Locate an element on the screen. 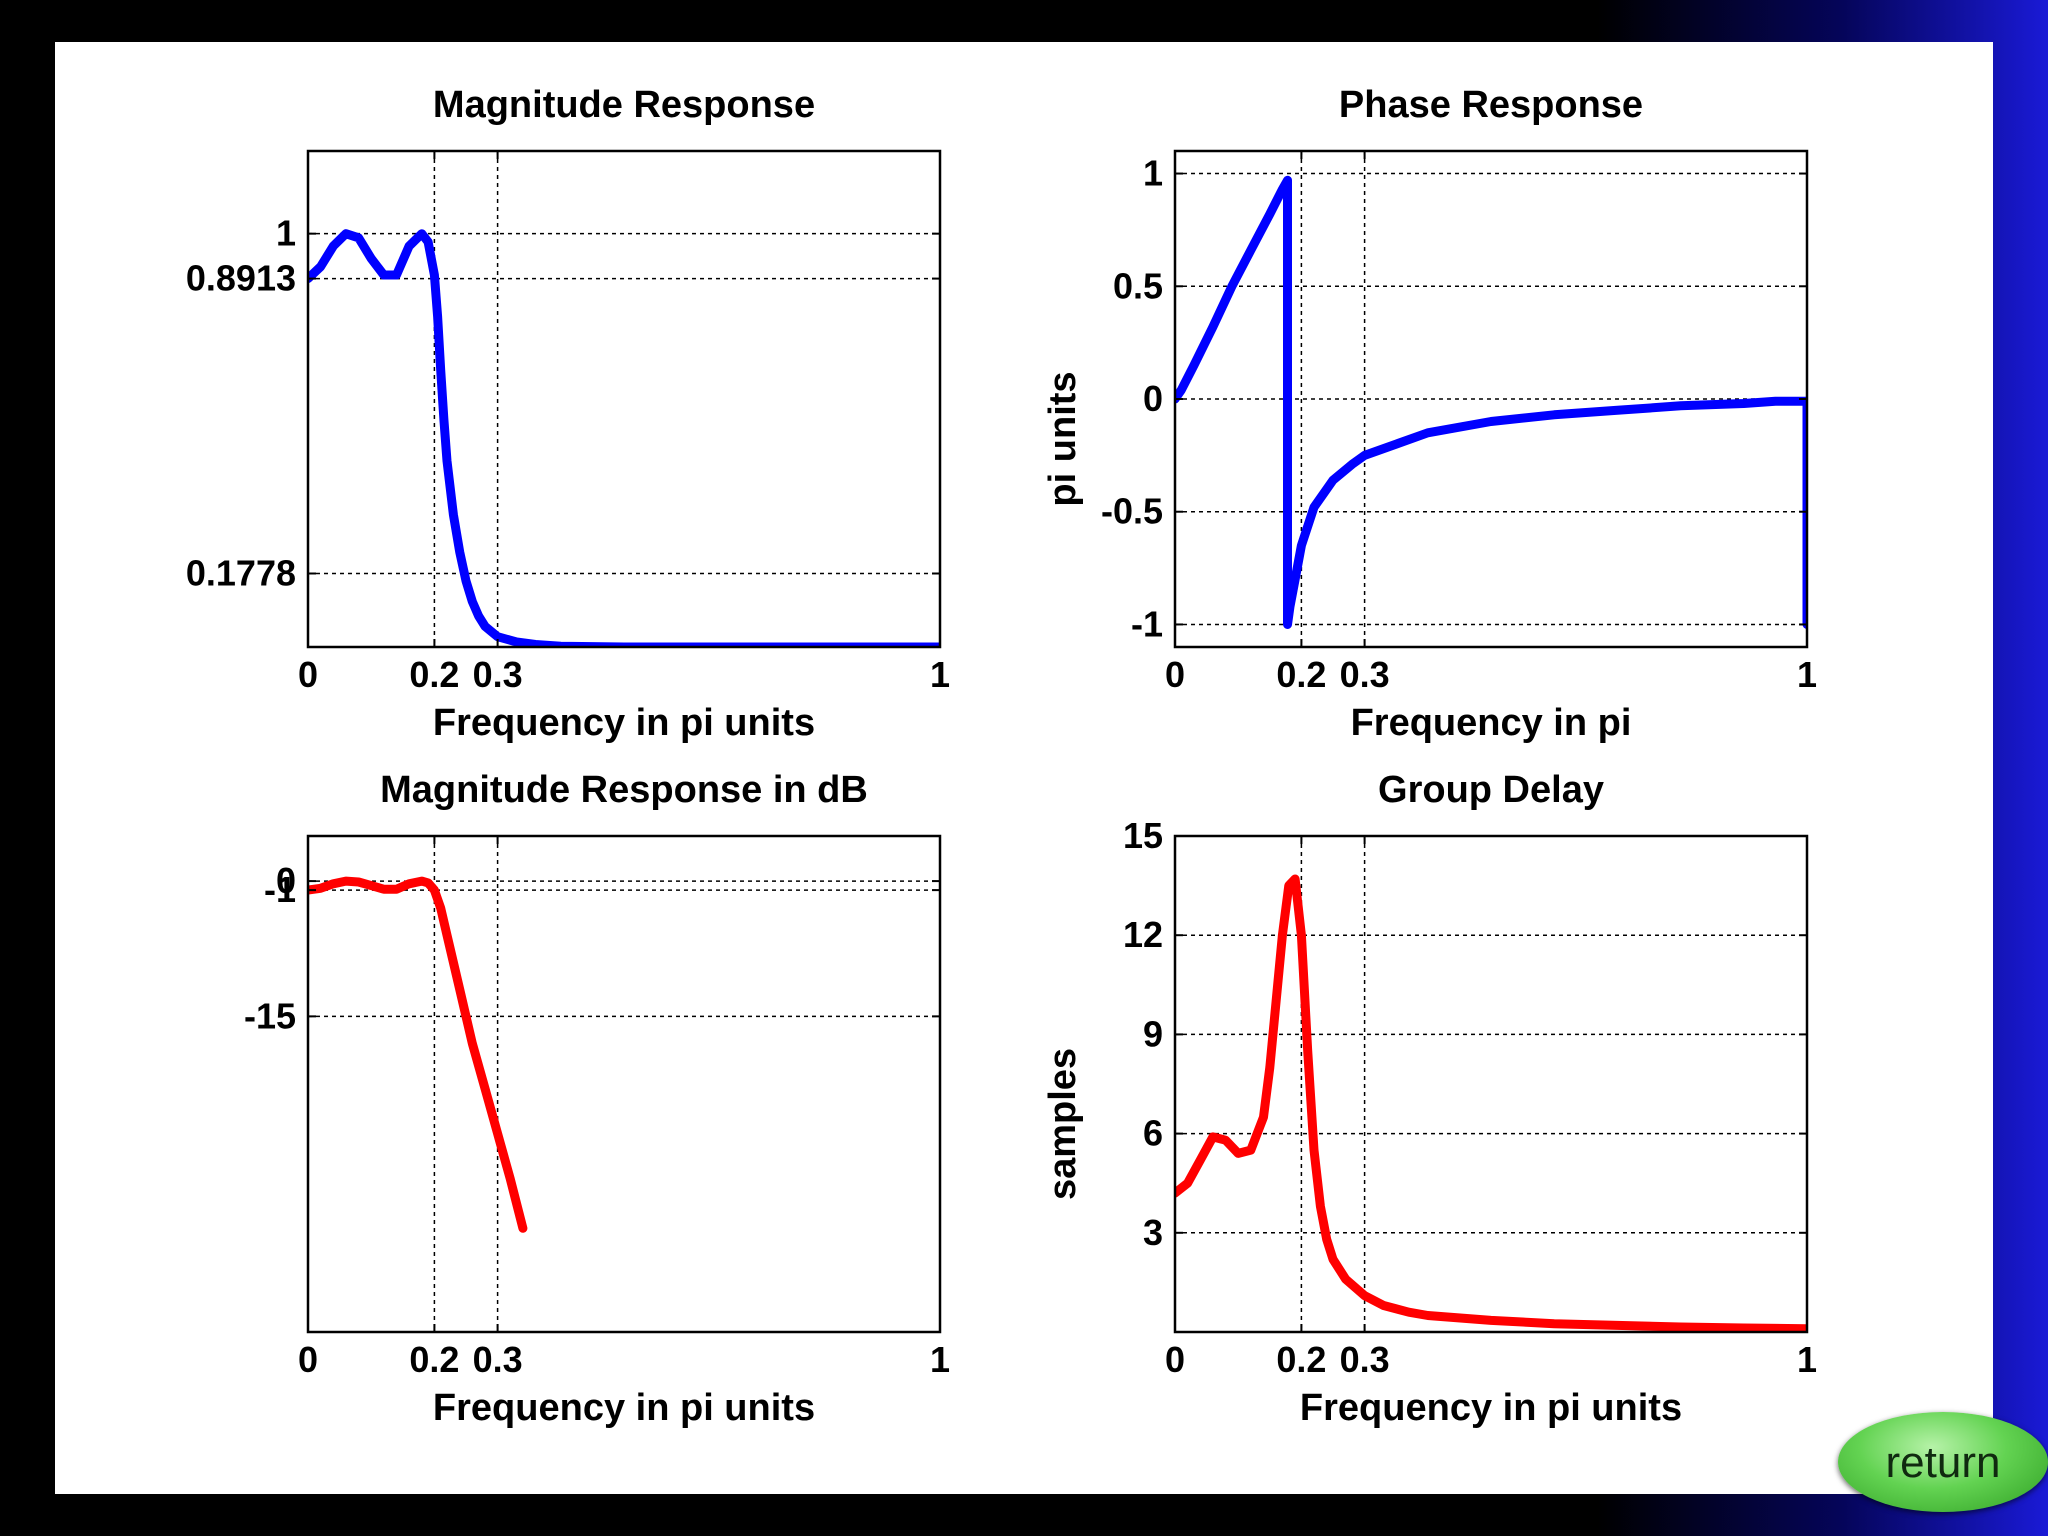 The image size is (2048, 1536). group-delay-y-tick-label: 12 is located at coordinates (1143, 934).